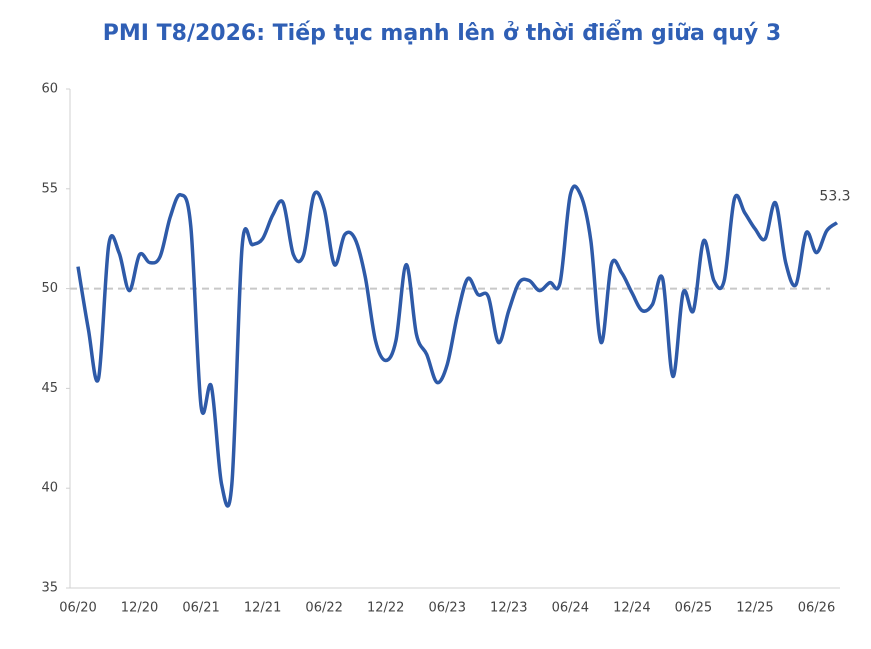 The width and height of the screenshot is (871, 649). I want to click on y-tick-label: 60, so click(49, 89).